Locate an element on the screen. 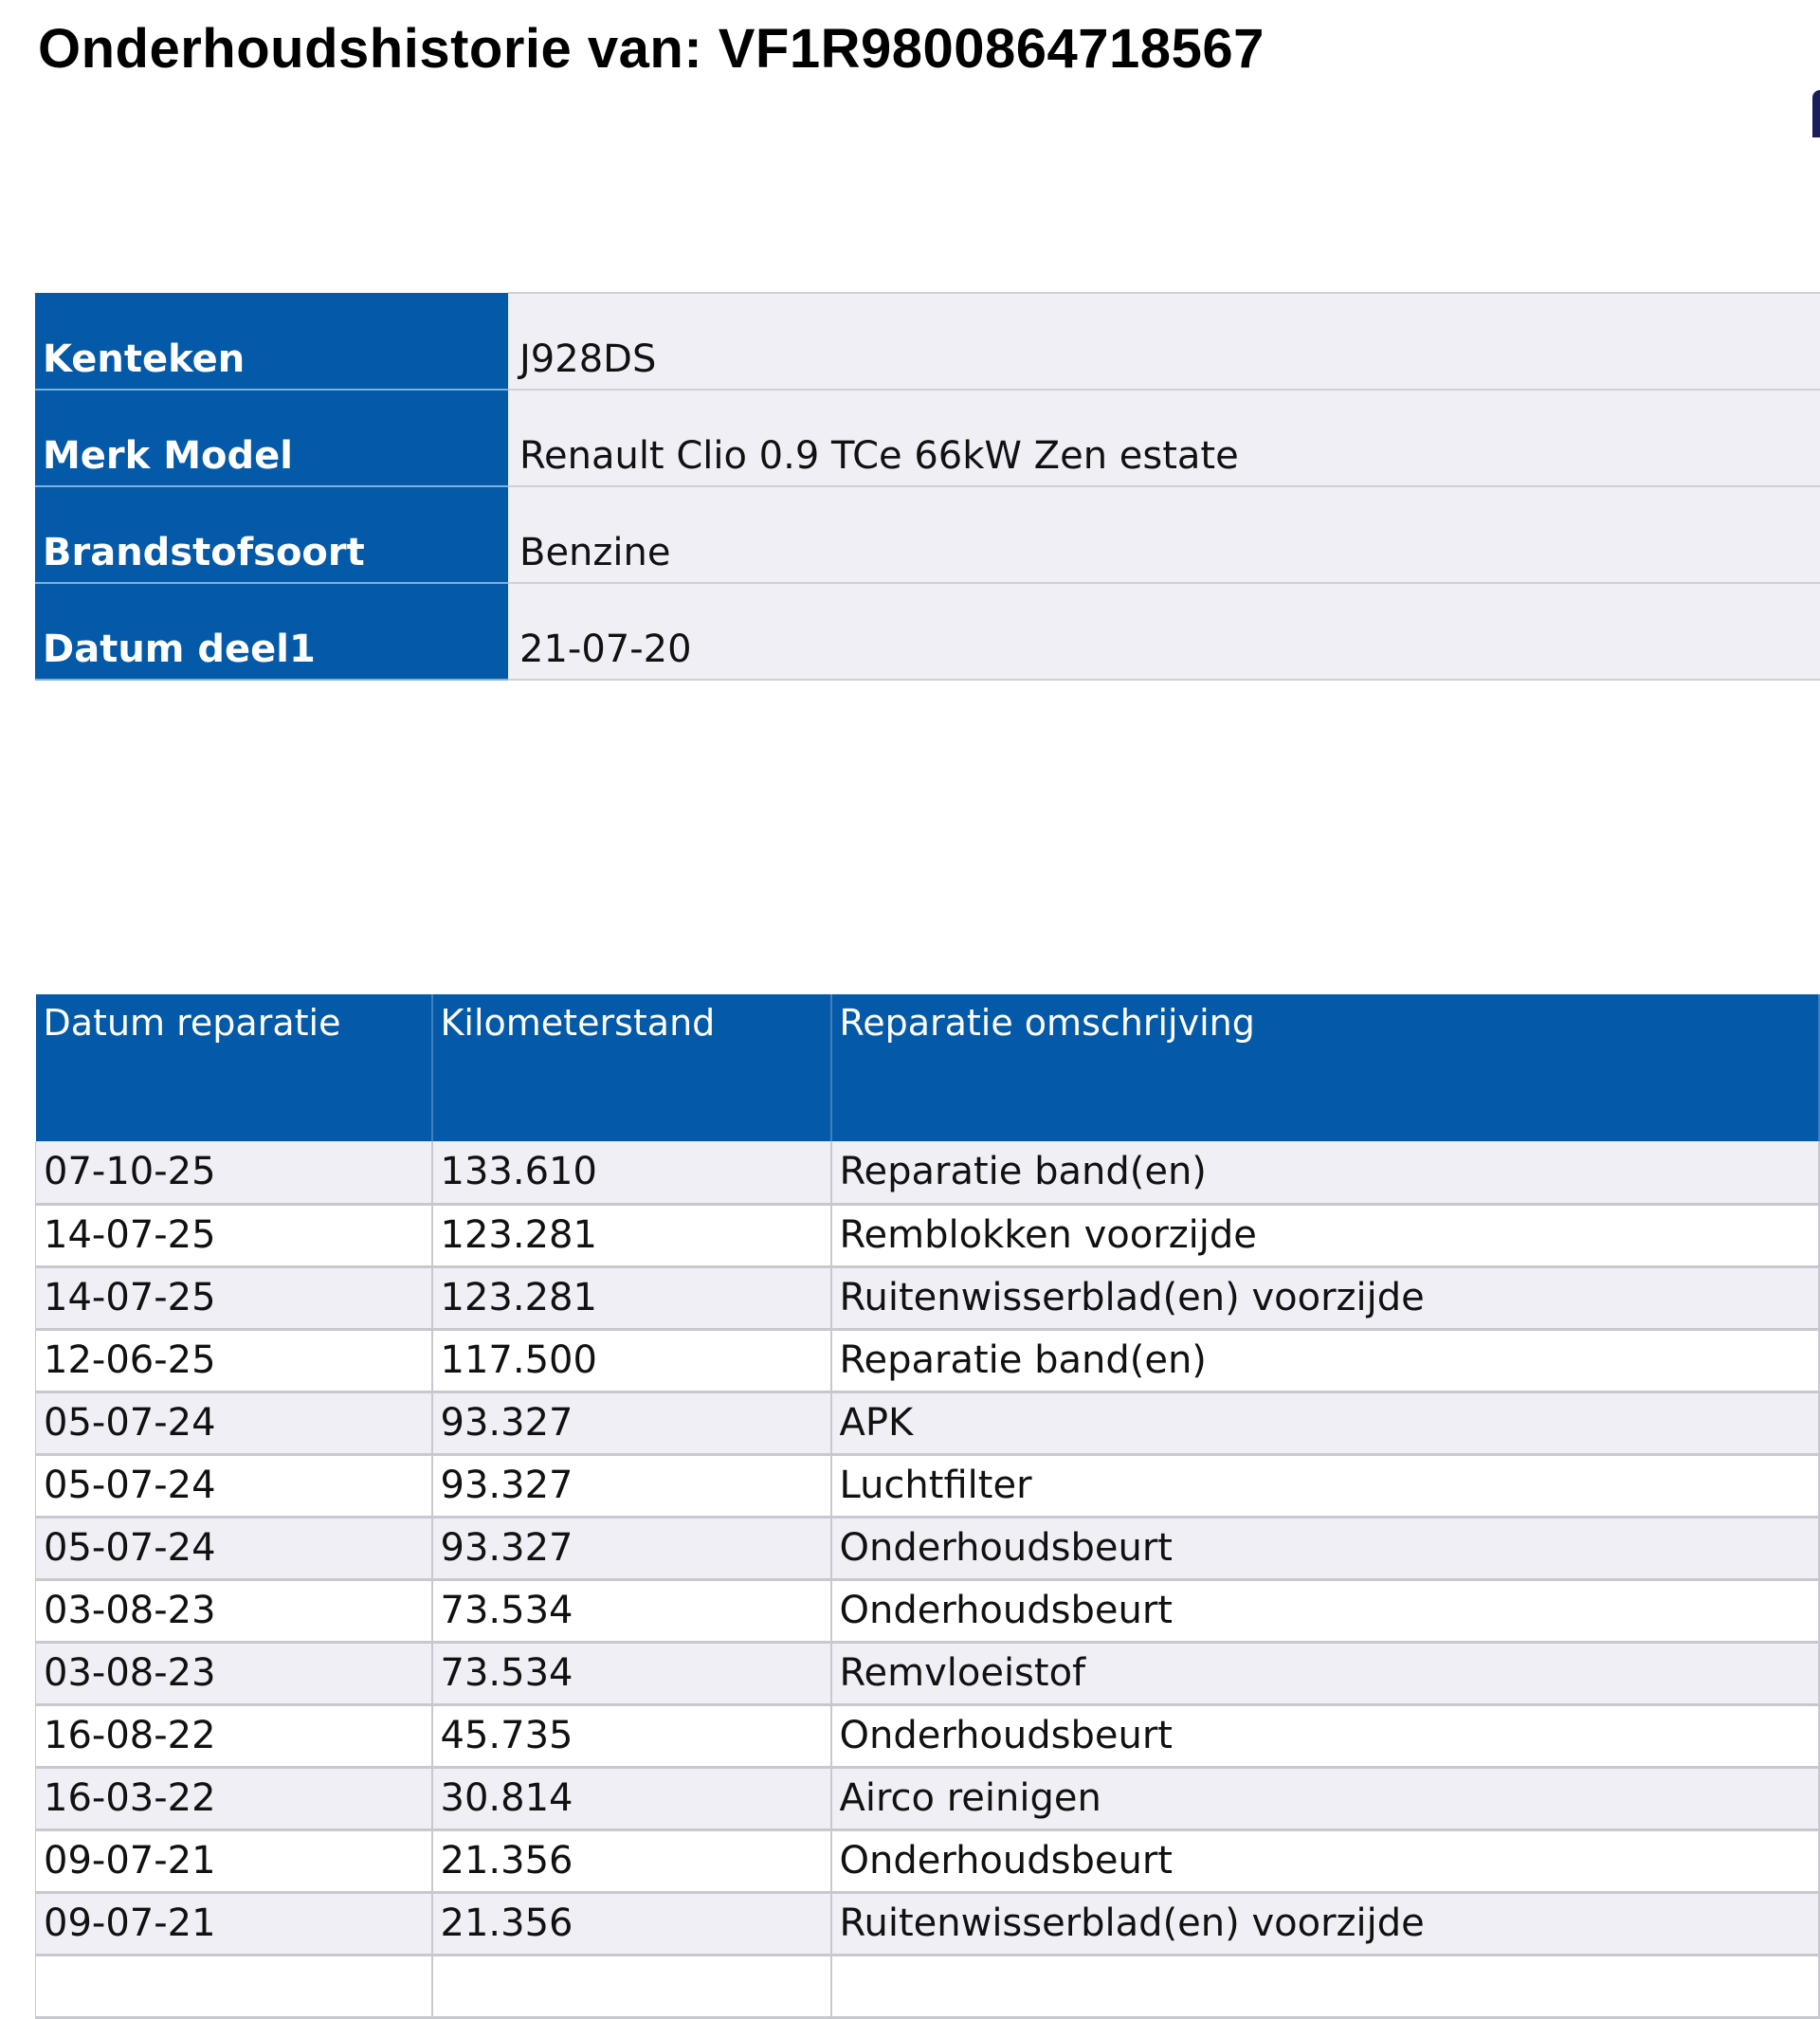  table-row: 05-07-24 93.327 Luchtfilter is located at coordinates (927, 1486).